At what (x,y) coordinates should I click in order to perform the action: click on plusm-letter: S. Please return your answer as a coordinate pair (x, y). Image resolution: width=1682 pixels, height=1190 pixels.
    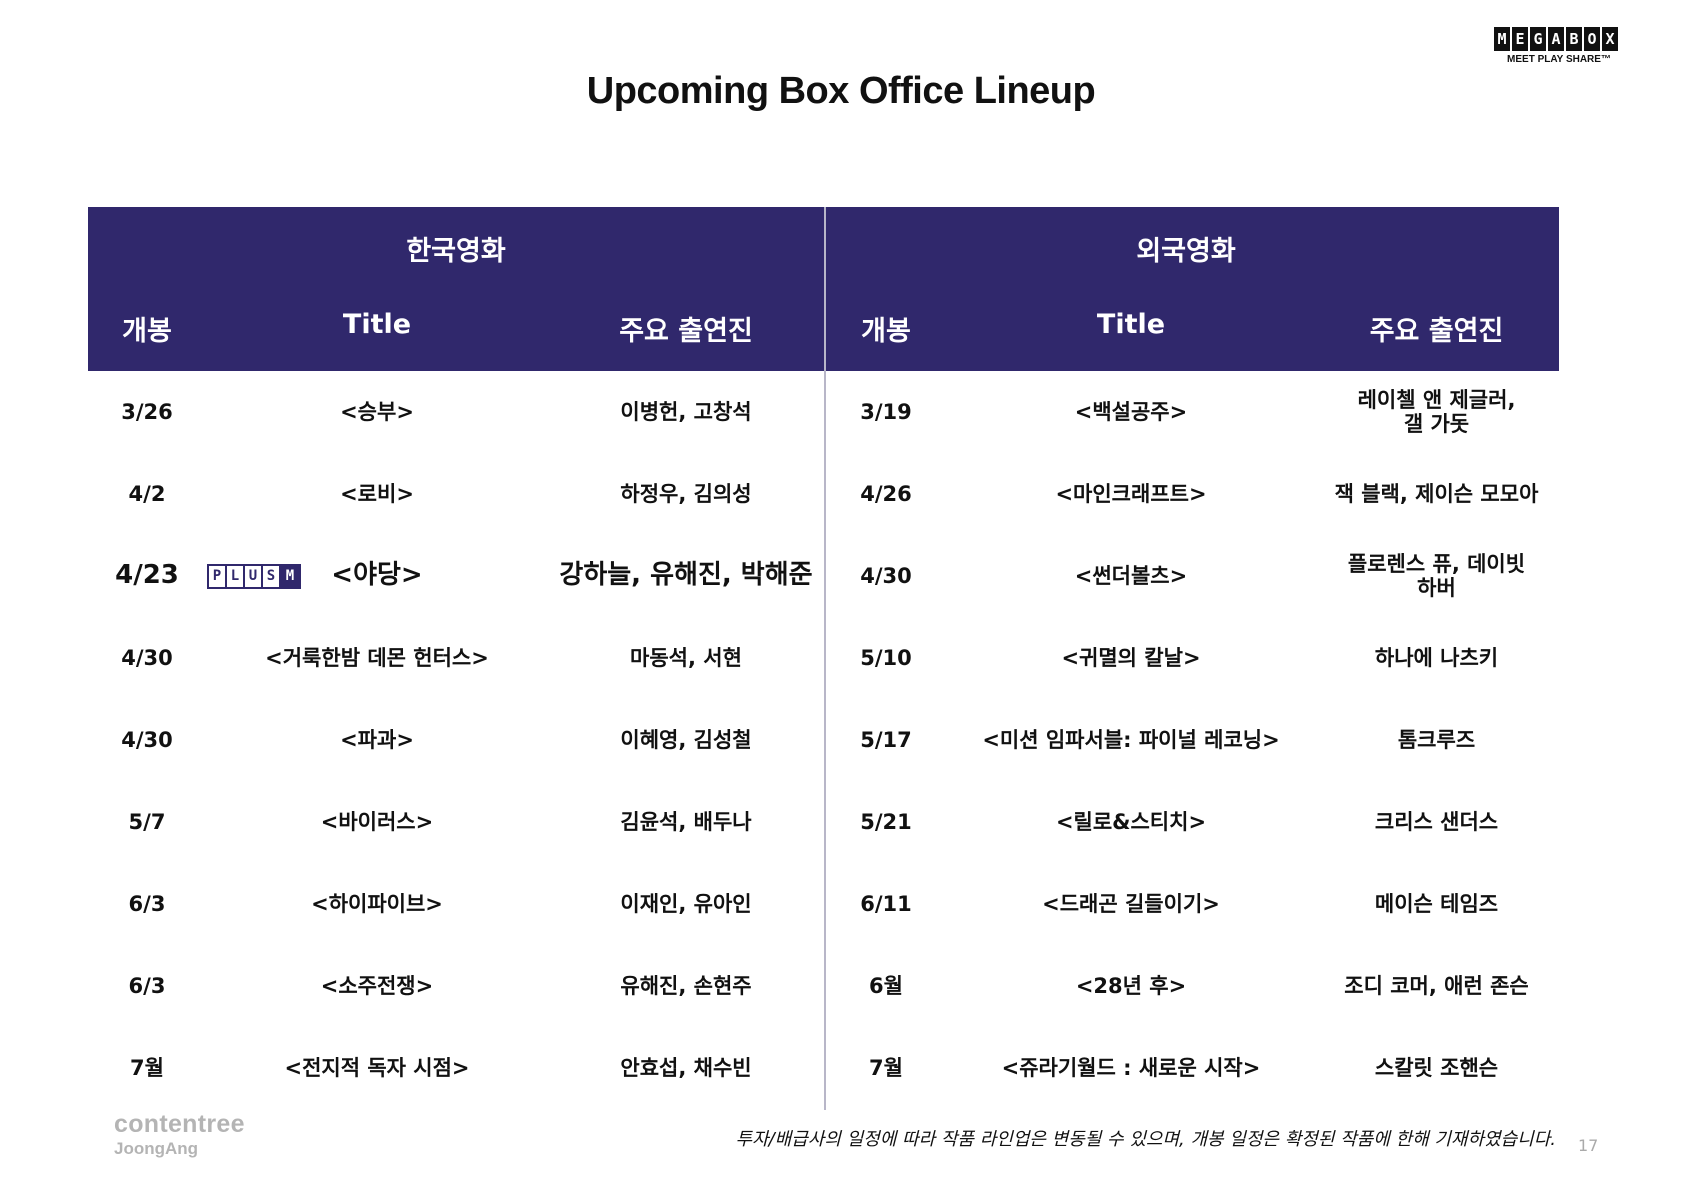
    Looking at the image, I should click on (272, 576).